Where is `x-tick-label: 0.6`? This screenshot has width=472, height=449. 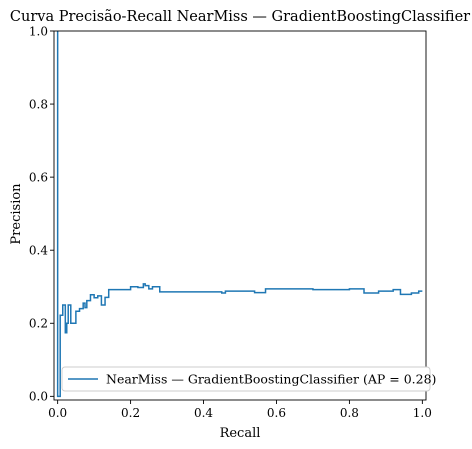
x-tick-label: 0.6 is located at coordinates (276, 413).